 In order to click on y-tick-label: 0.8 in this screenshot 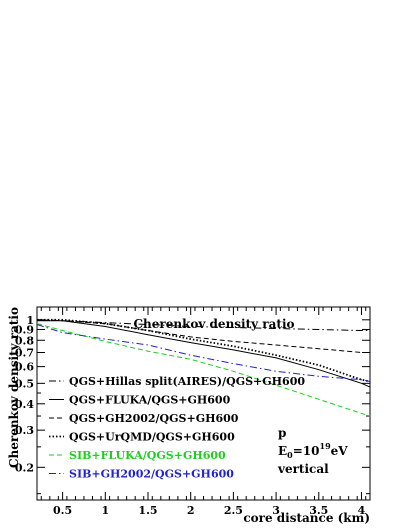, I will do `click(24, 340)`.